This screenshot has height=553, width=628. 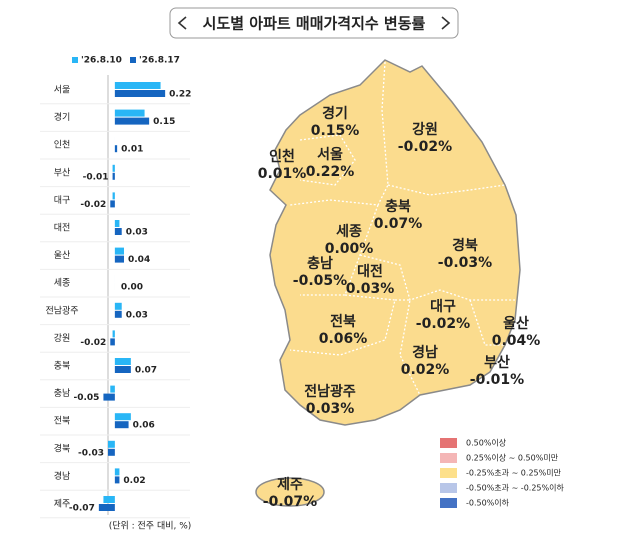 What do you see at coordinates (132, 150) in the screenshot?
I see `value-label: 0.01` at bounding box center [132, 150].